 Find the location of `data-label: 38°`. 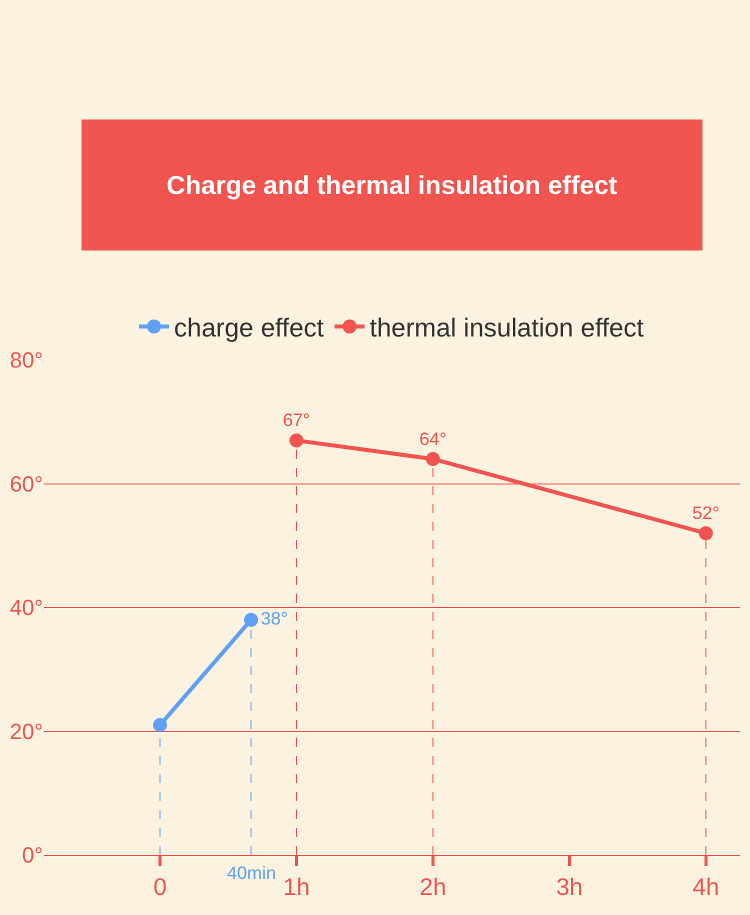

data-label: 38° is located at coordinates (274, 618).